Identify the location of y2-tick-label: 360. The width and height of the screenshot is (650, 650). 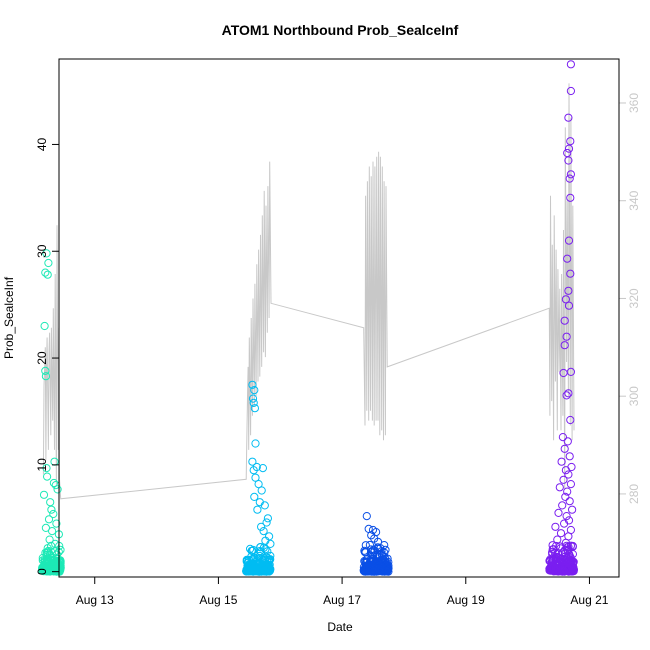
(634, 103).